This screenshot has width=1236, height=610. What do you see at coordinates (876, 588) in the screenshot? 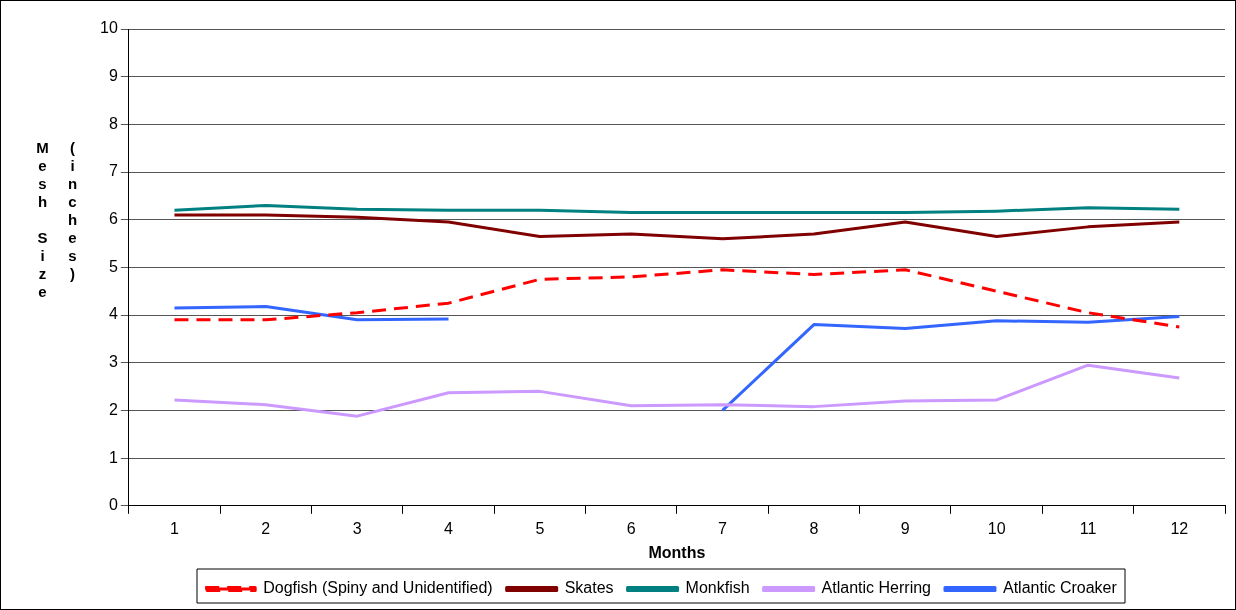
I see `legend-label: Atlantic Herring` at bounding box center [876, 588].